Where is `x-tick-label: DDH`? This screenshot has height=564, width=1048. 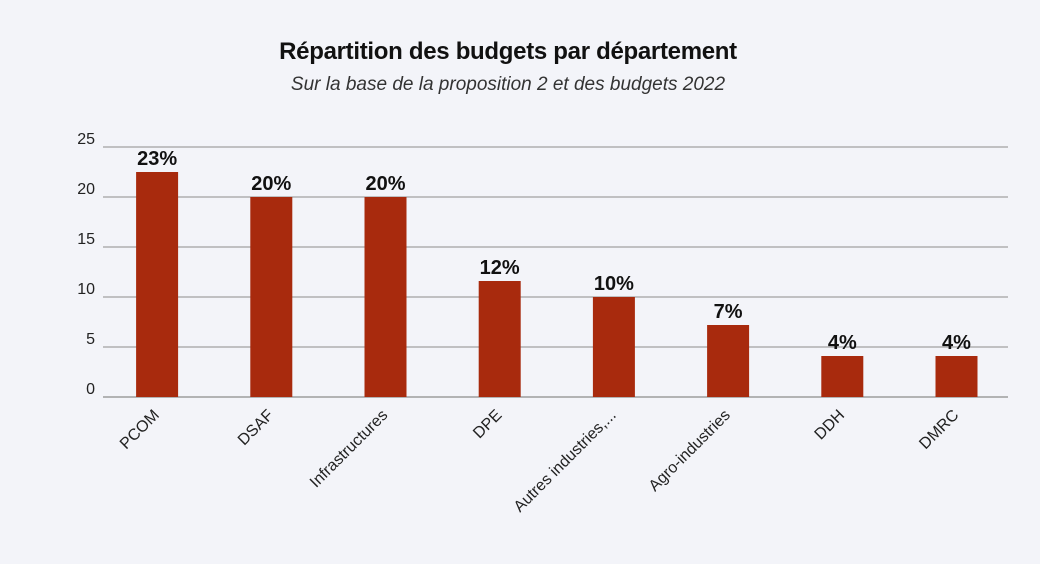
x-tick-label: DDH is located at coordinates (830, 425).